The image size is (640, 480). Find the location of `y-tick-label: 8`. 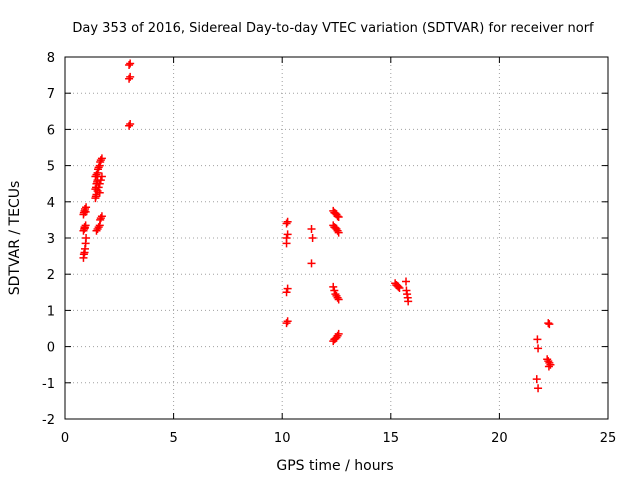

y-tick-label: 8 is located at coordinates (51, 58).